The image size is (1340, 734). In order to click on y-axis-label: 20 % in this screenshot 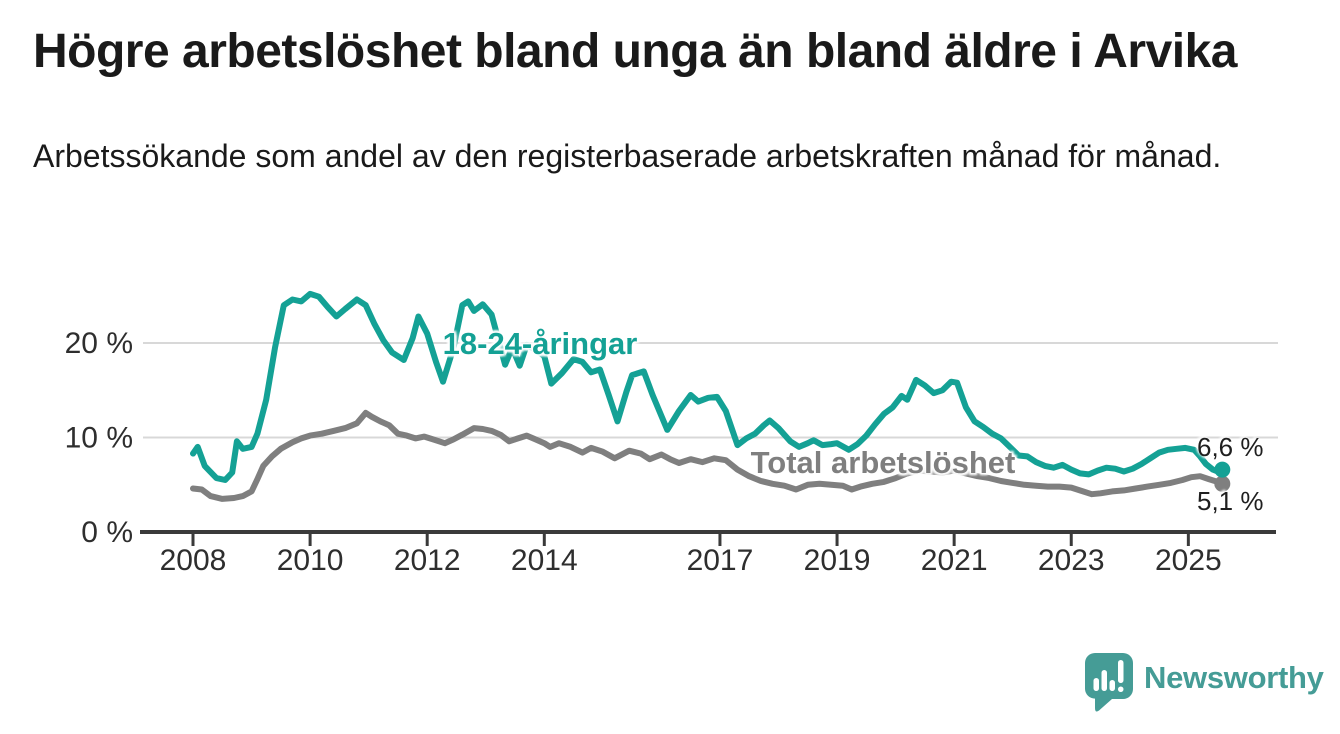, I will do `click(99, 343)`.